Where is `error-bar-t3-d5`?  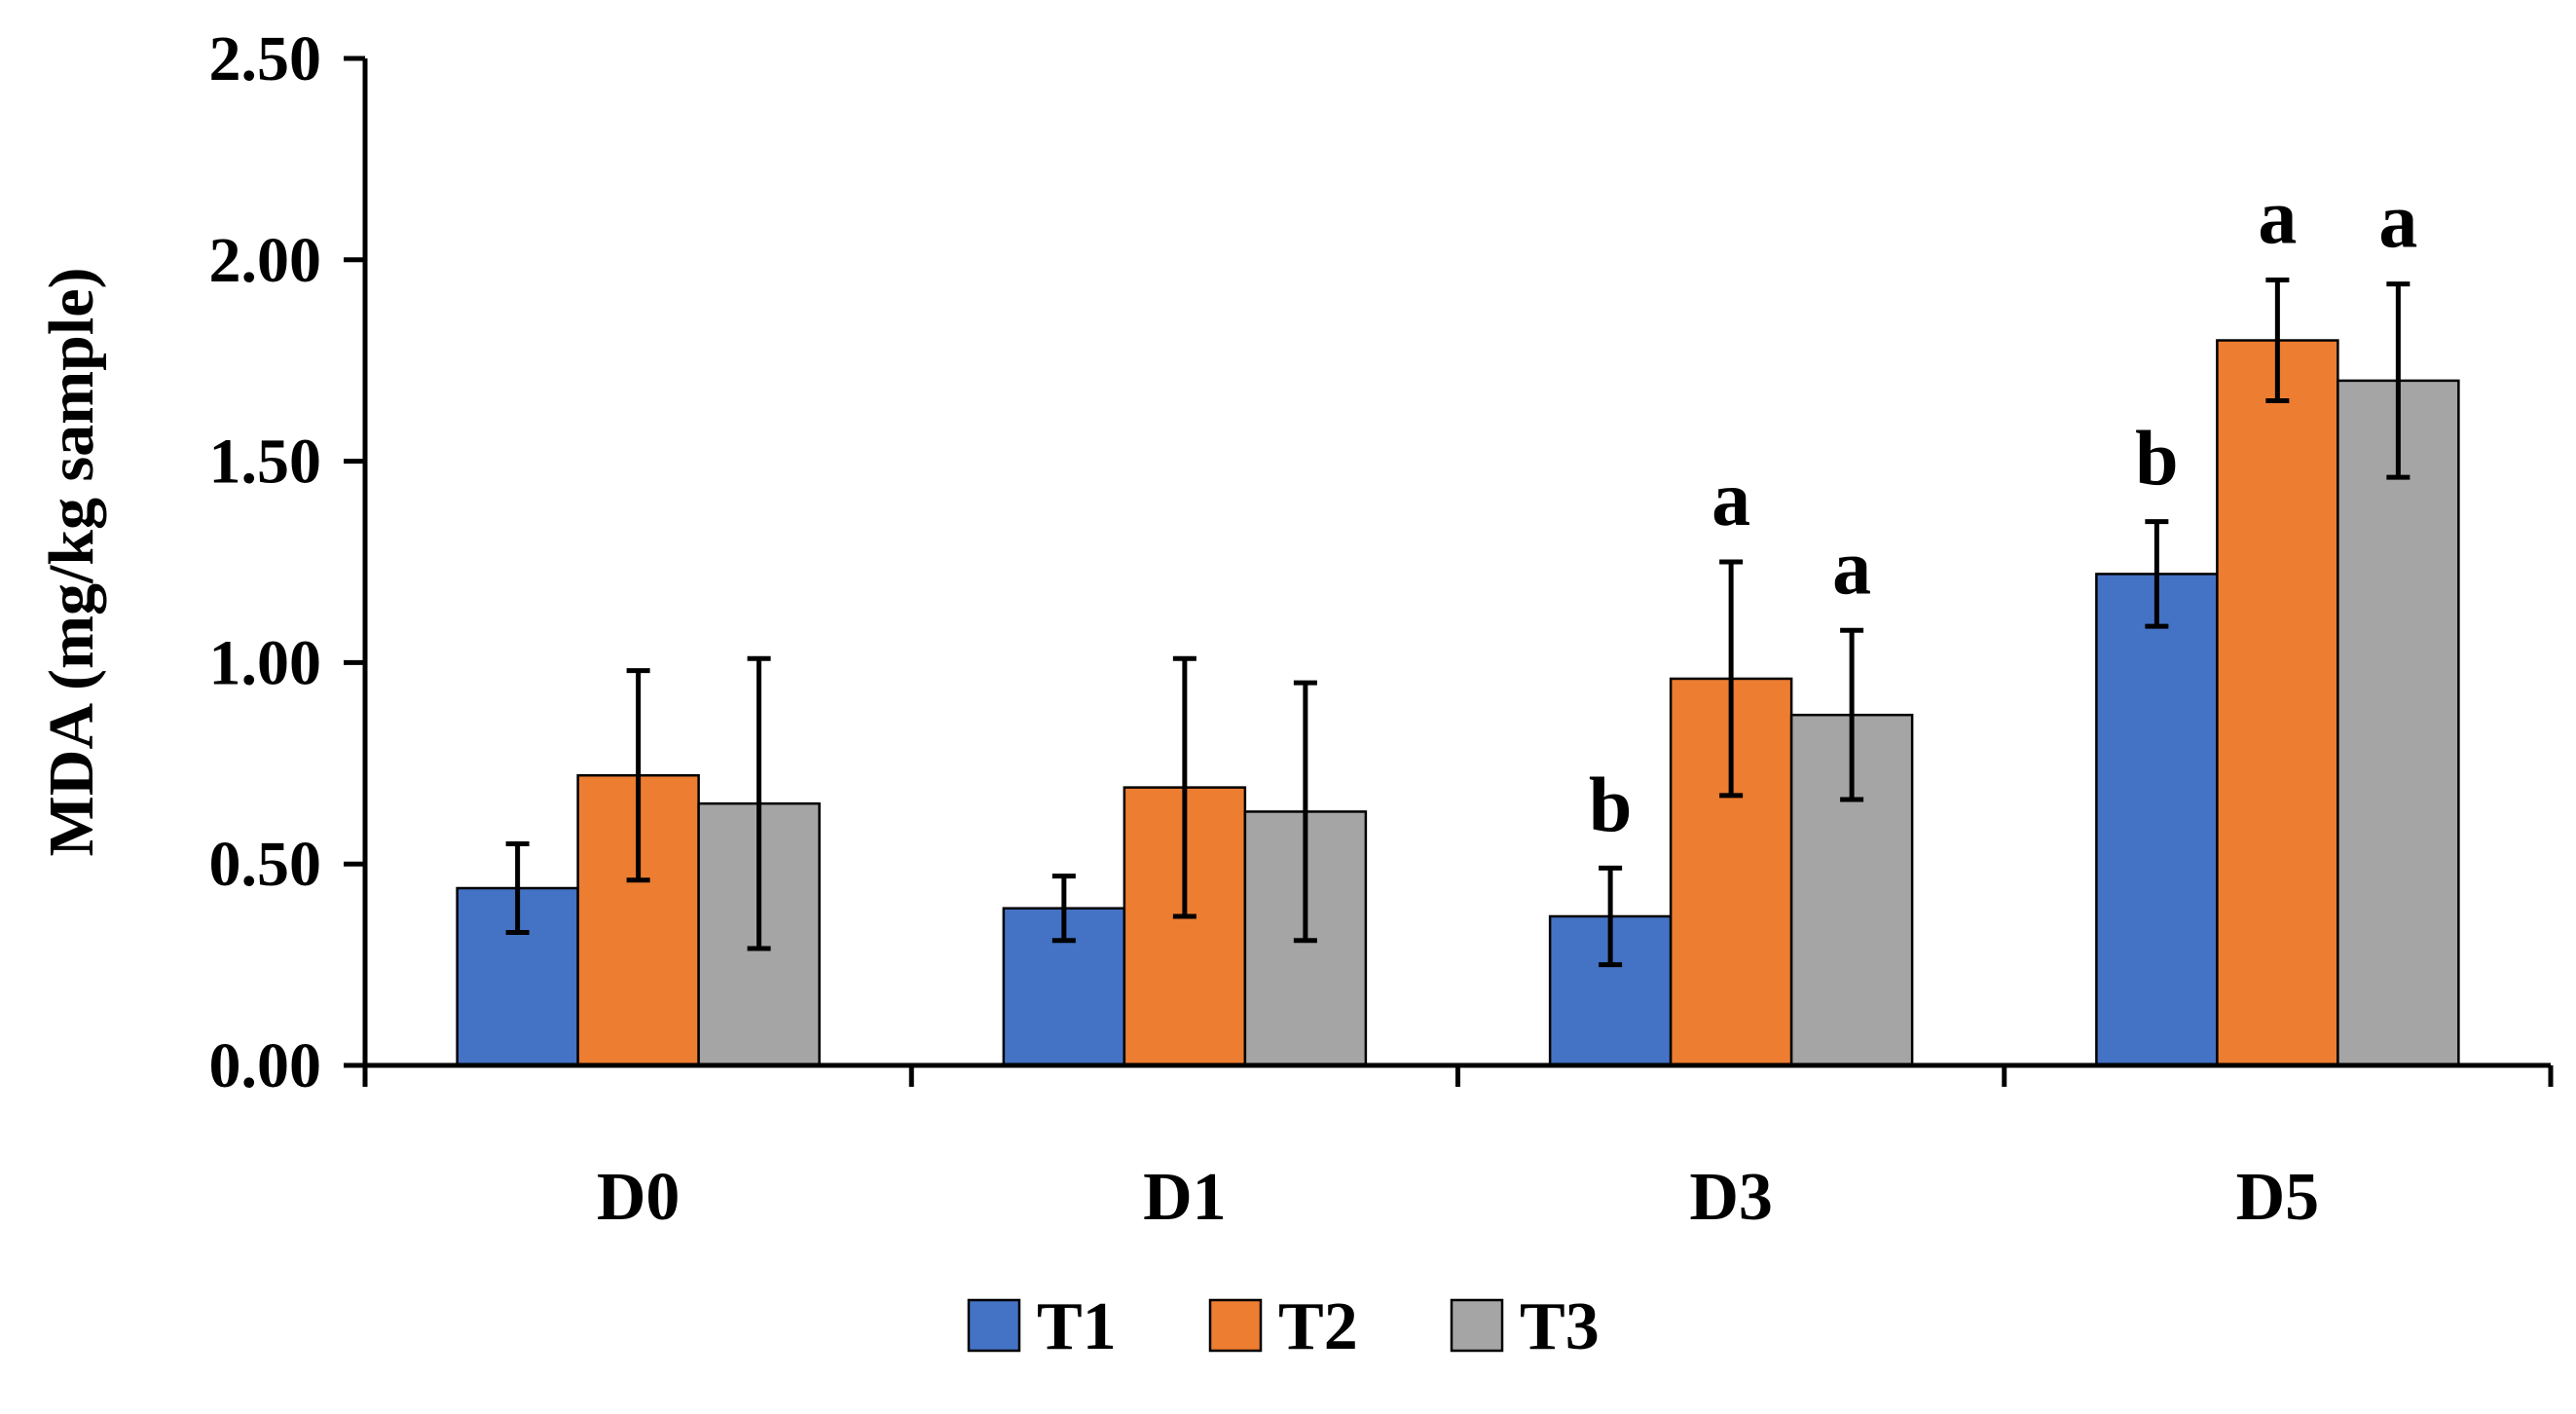
error-bar-t3-d5 is located at coordinates (2398, 380).